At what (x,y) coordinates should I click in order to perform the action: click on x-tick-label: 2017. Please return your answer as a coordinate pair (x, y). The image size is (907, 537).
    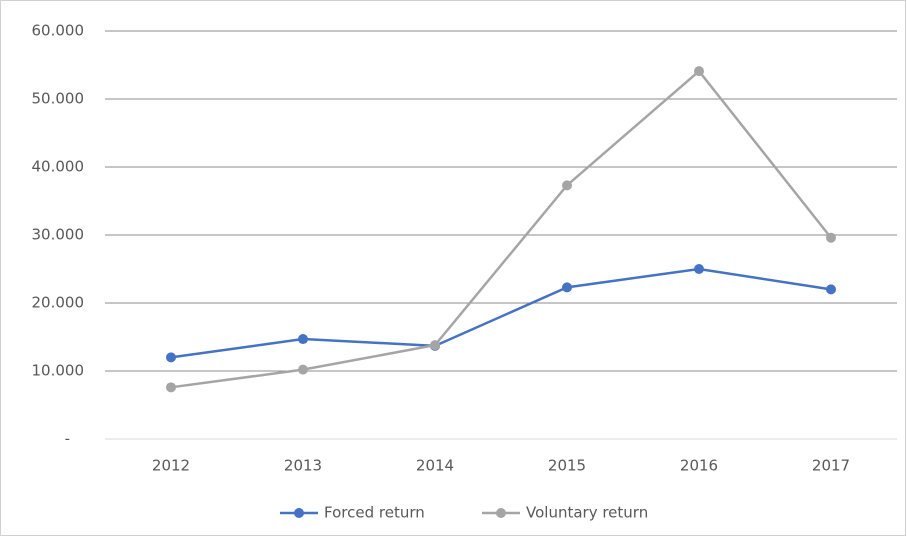
    Looking at the image, I should click on (831, 466).